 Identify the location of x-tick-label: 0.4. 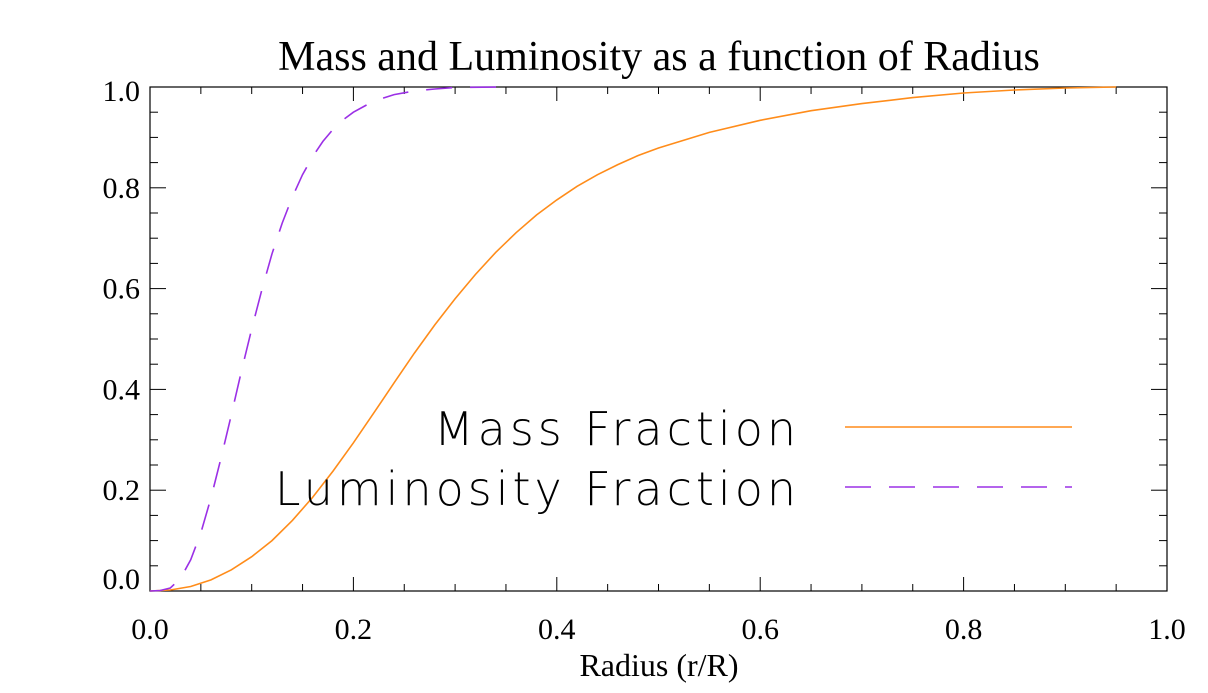
(557, 629).